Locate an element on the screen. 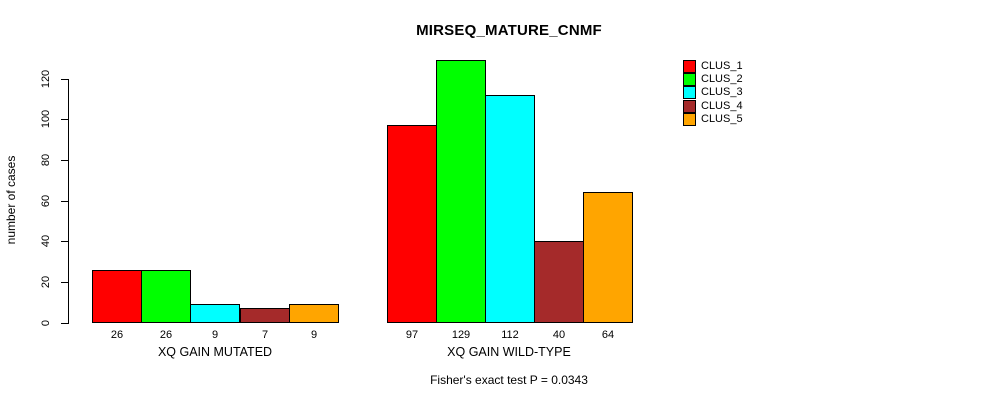  y-axis-line is located at coordinates (68, 201).